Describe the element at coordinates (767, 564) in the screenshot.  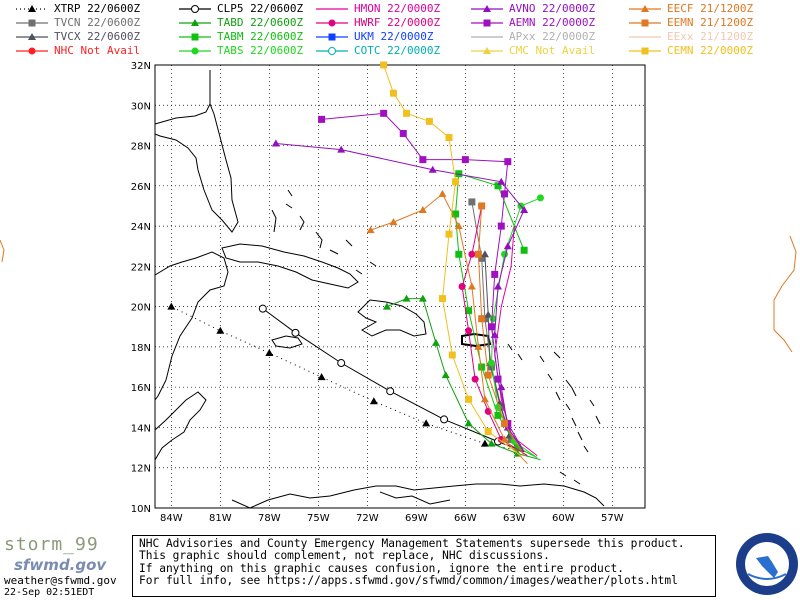
I see `district-seal-logo` at that location.